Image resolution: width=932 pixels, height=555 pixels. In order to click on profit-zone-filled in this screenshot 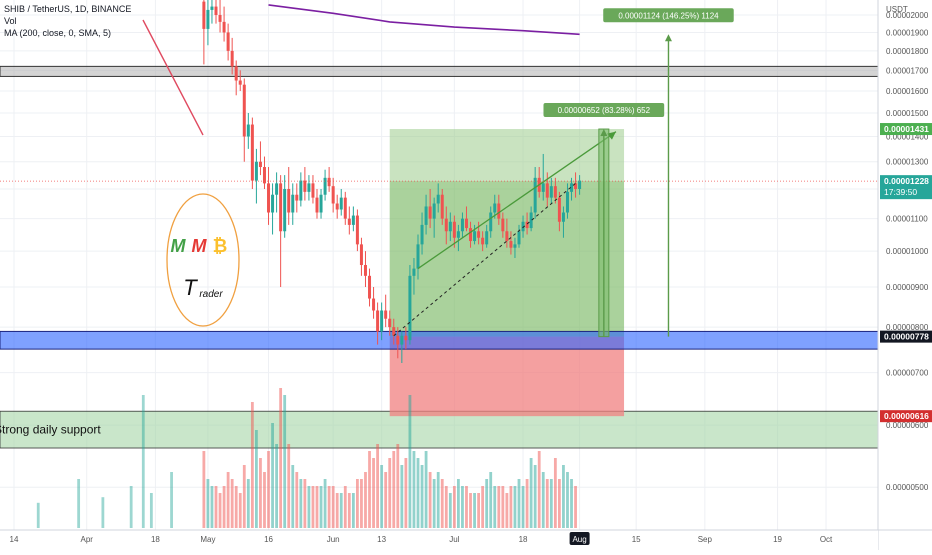, I will do `click(507, 259)`.